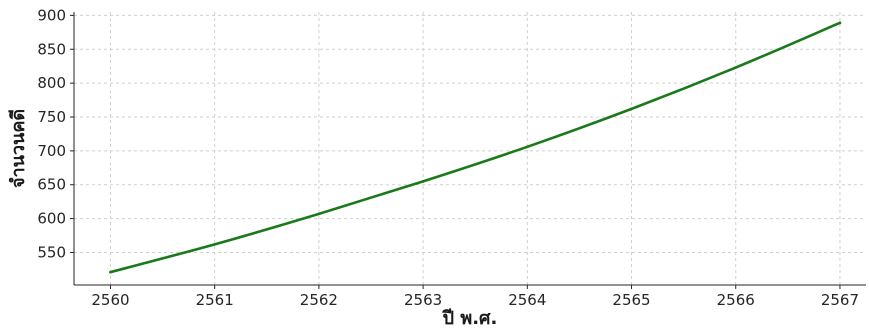 This screenshot has width=869, height=329. I want to click on y-tick-label: 700, so click(51, 151).